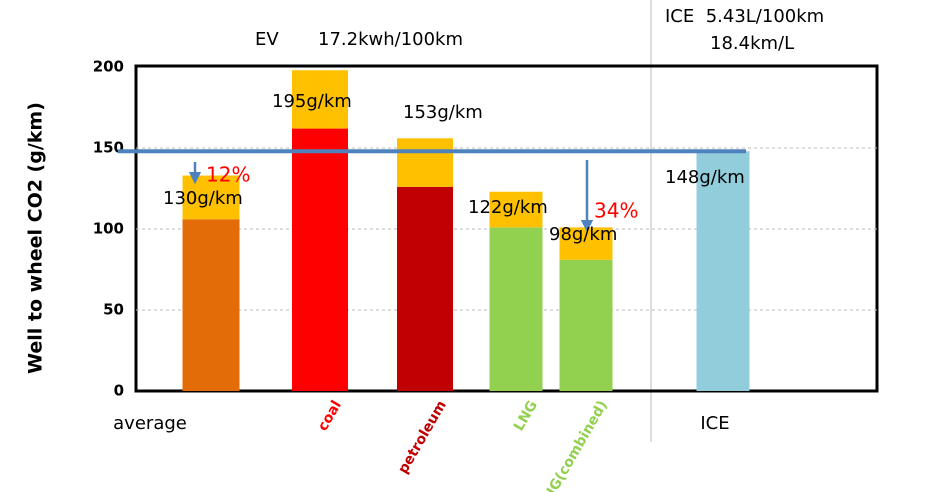  What do you see at coordinates (228, 175) in the screenshot?
I see `annotation: 12%` at bounding box center [228, 175].